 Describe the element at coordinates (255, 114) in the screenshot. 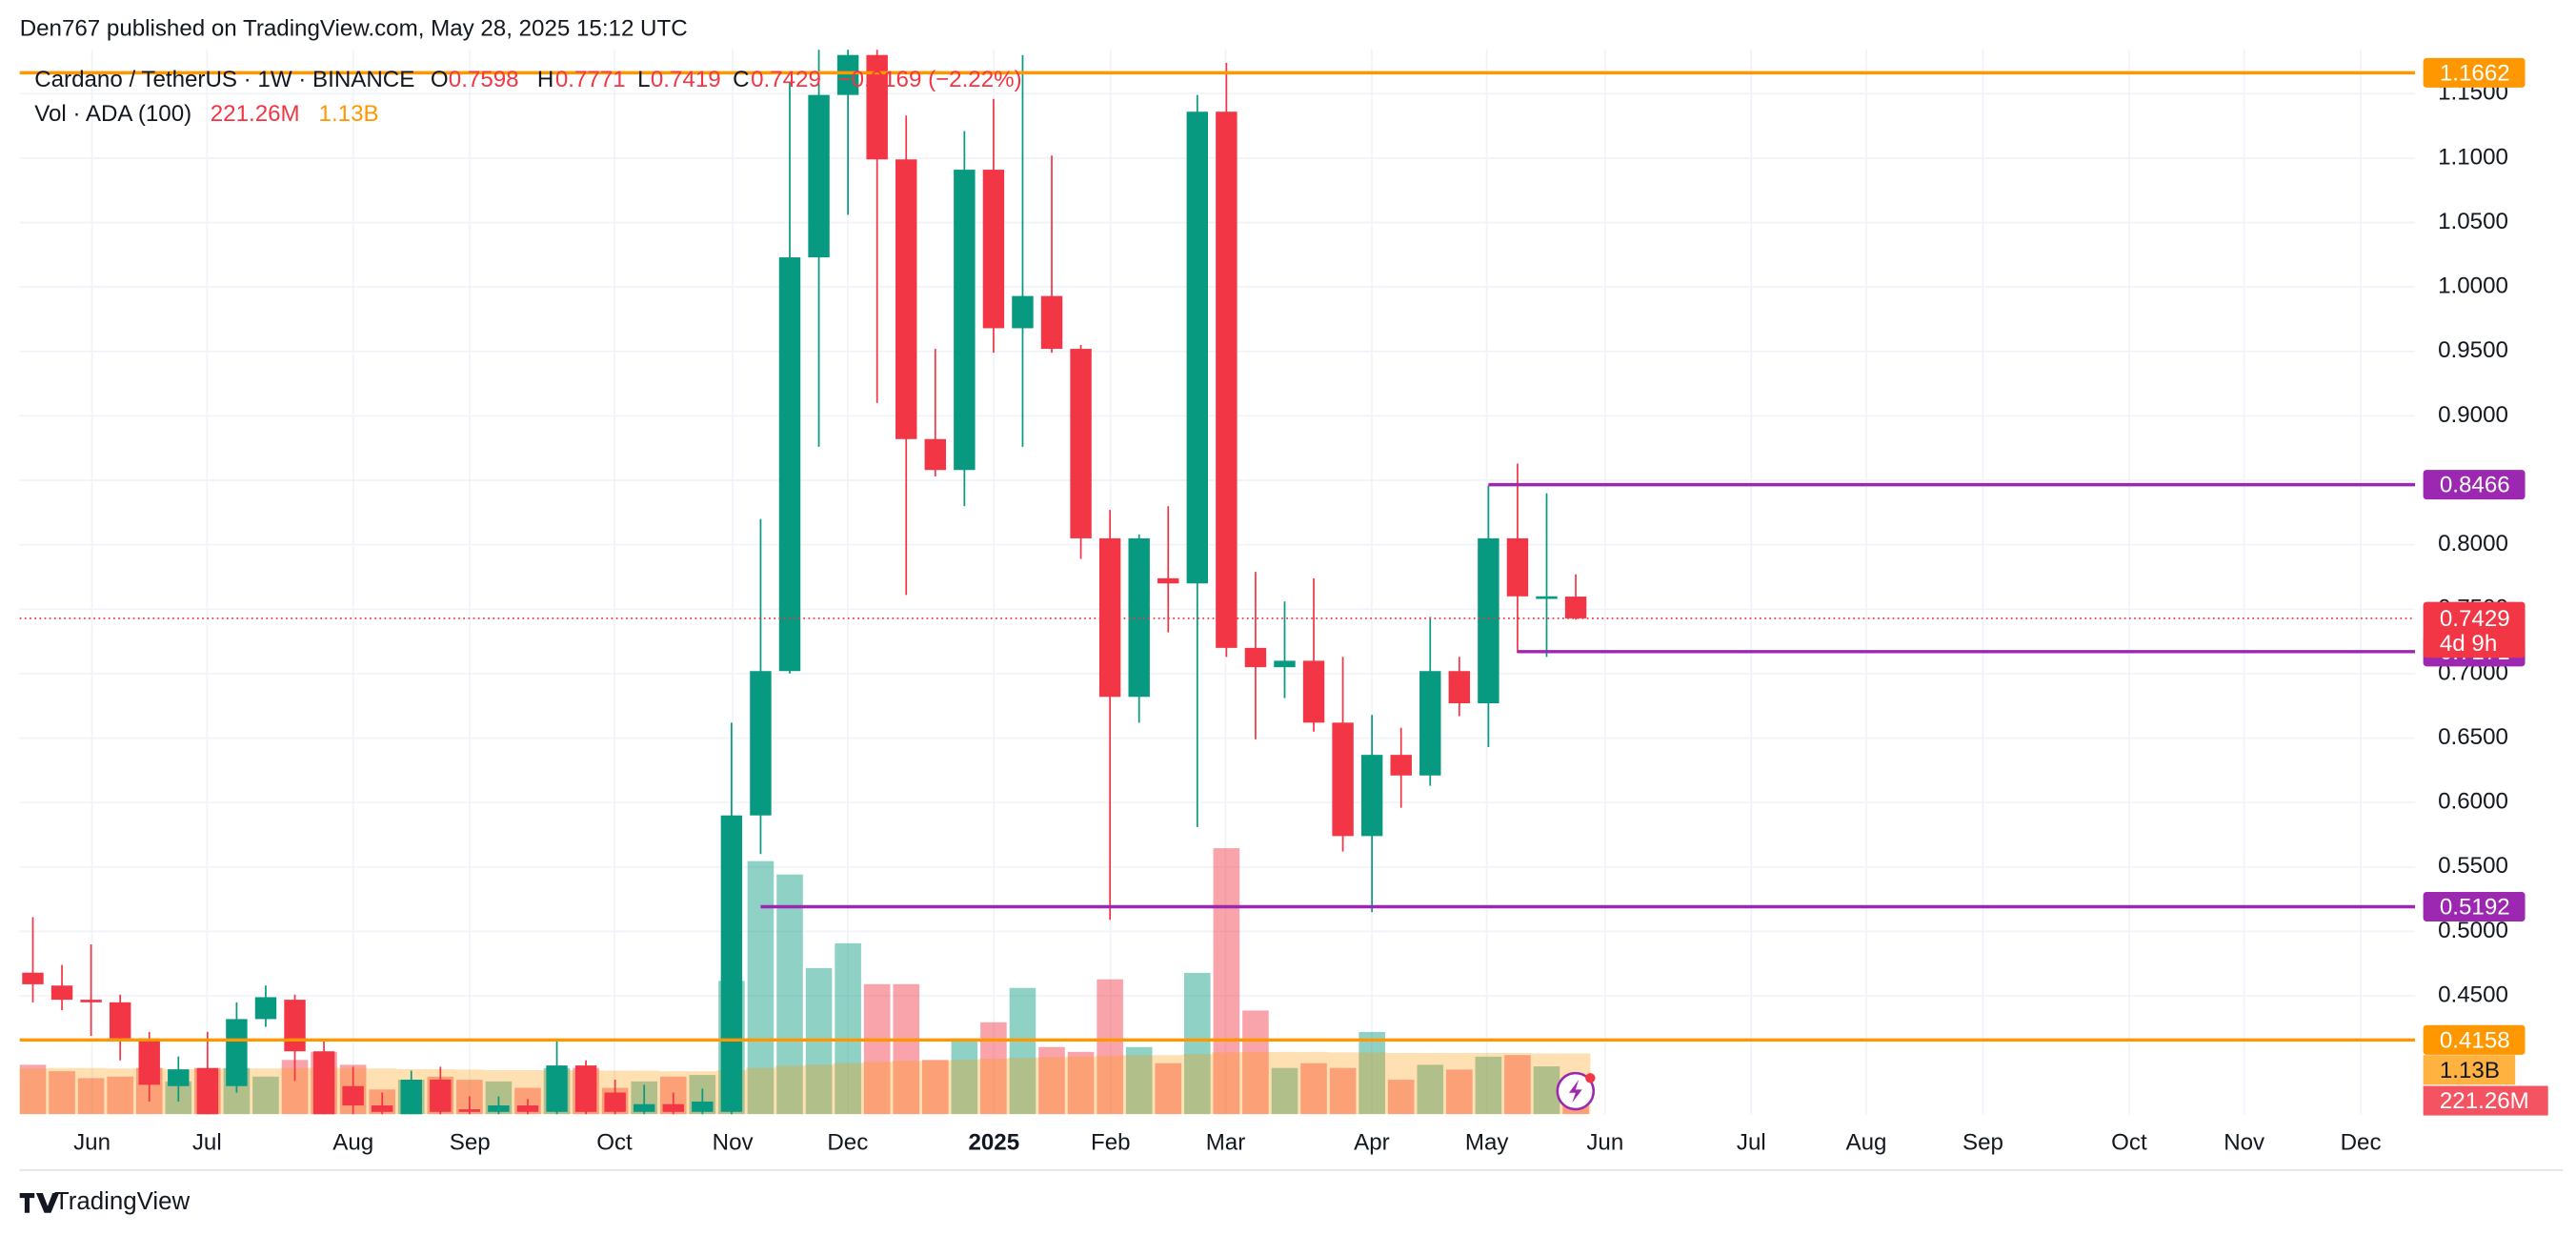

I see `volume-last: 221.26M` at that location.